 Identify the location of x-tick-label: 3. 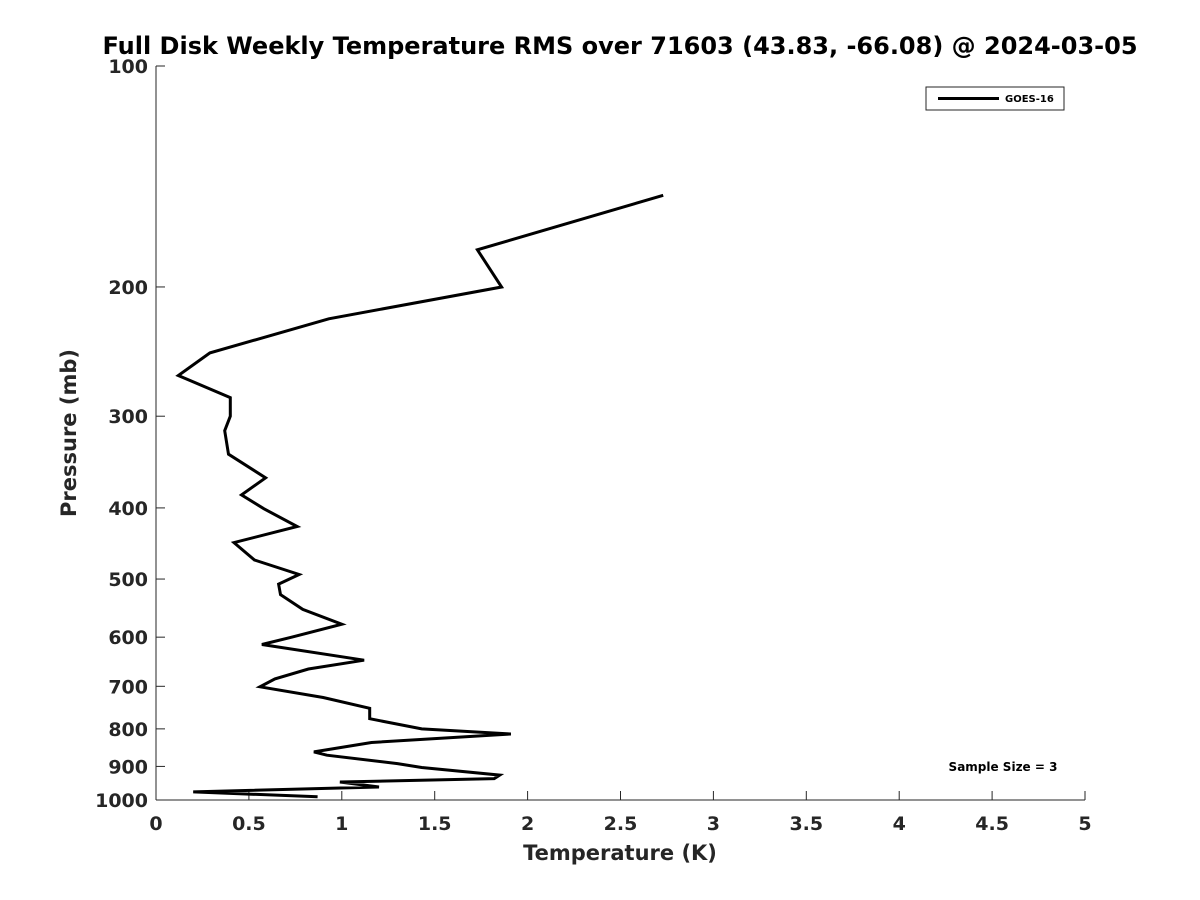
(713, 824).